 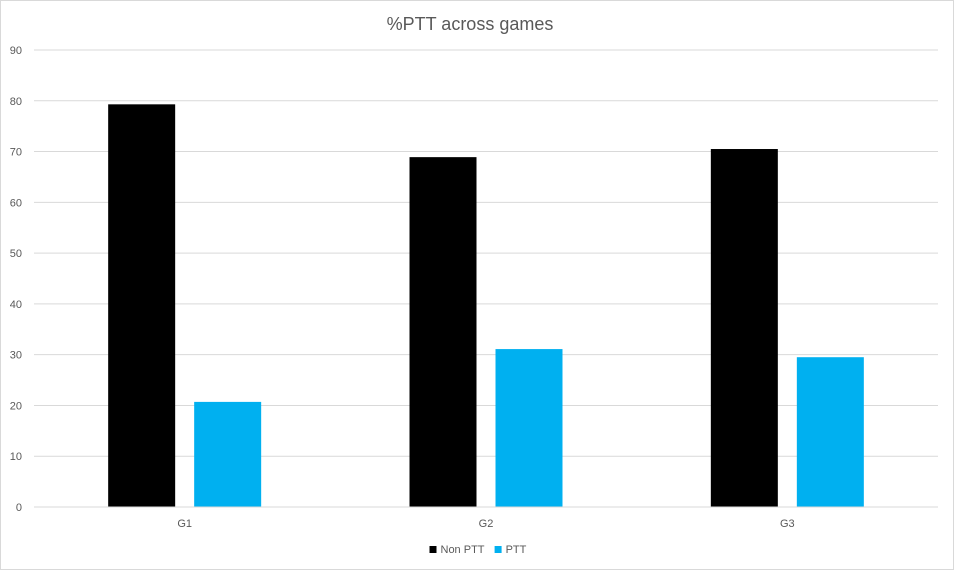 I want to click on legend: Non PTT PTT, so click(x=478, y=550).